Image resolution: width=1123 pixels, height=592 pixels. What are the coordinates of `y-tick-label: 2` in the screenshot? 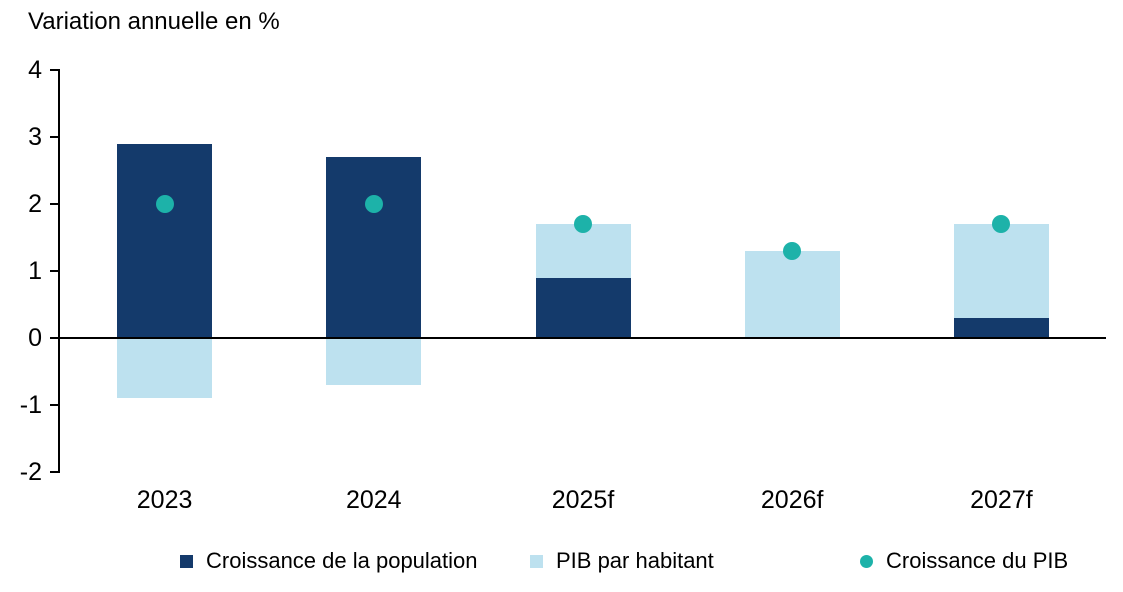 It's located at (35, 204).